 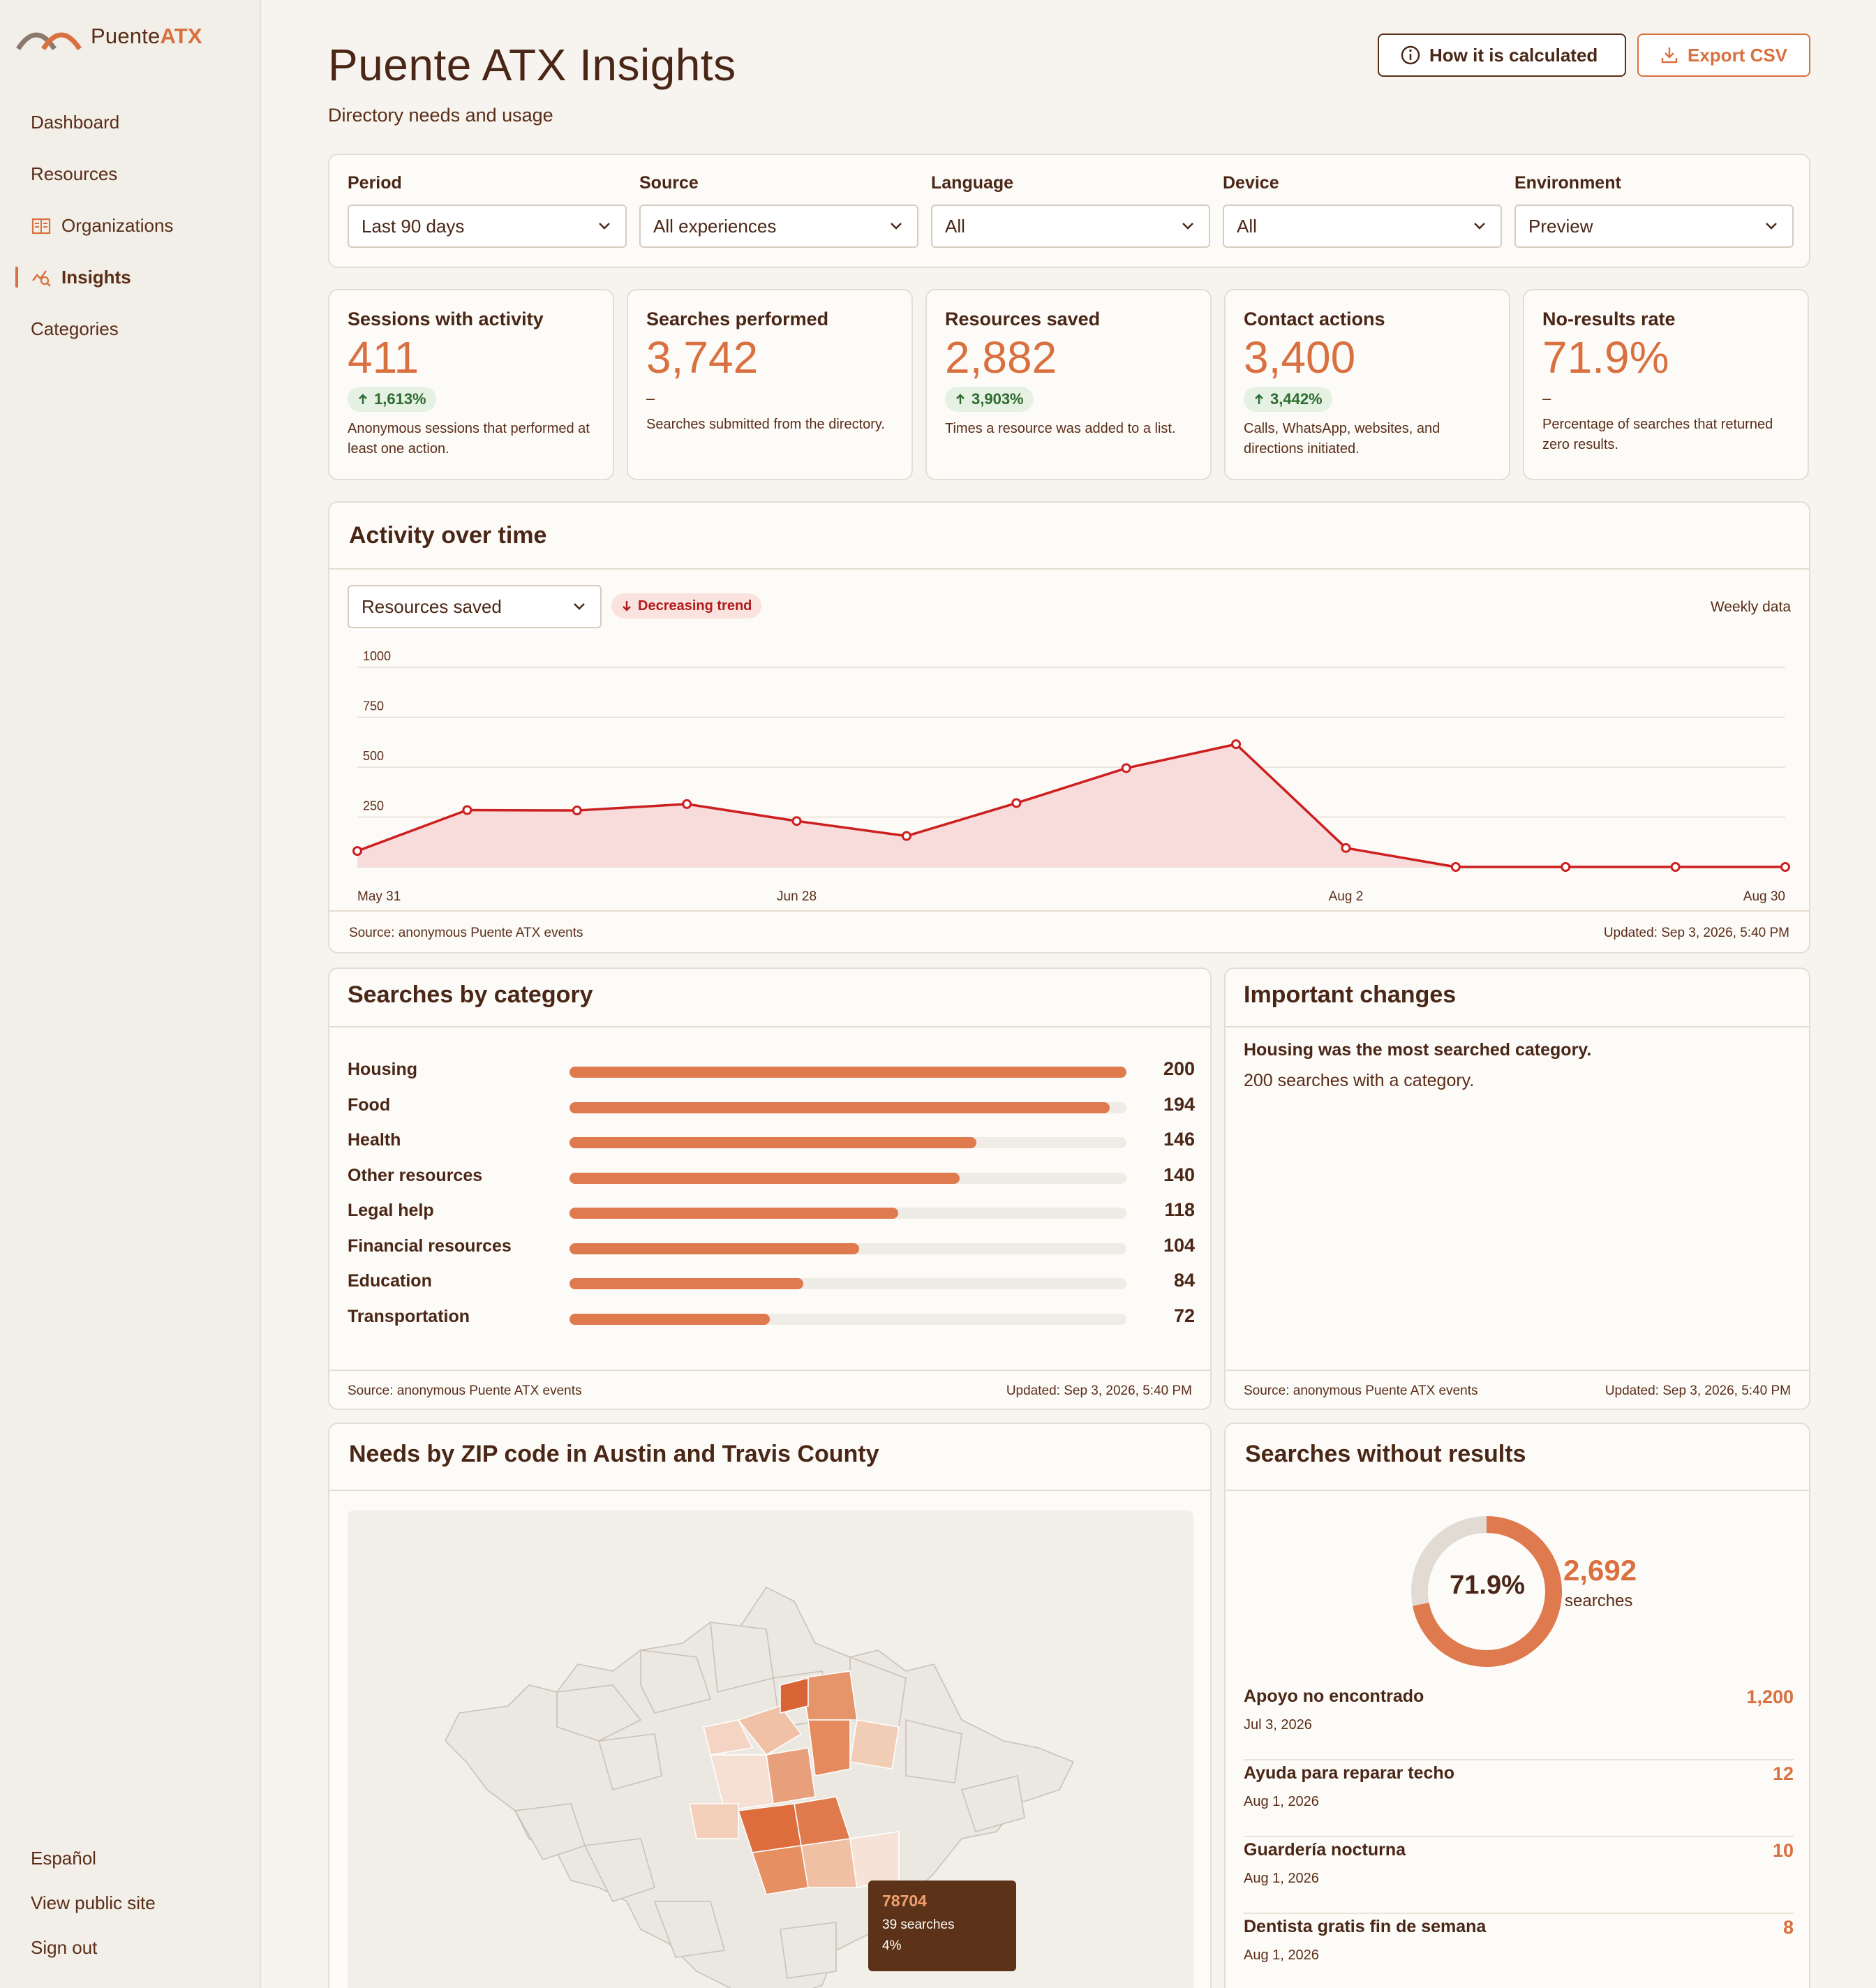 I want to click on arrow-down-icon, so click(x=627, y=606).